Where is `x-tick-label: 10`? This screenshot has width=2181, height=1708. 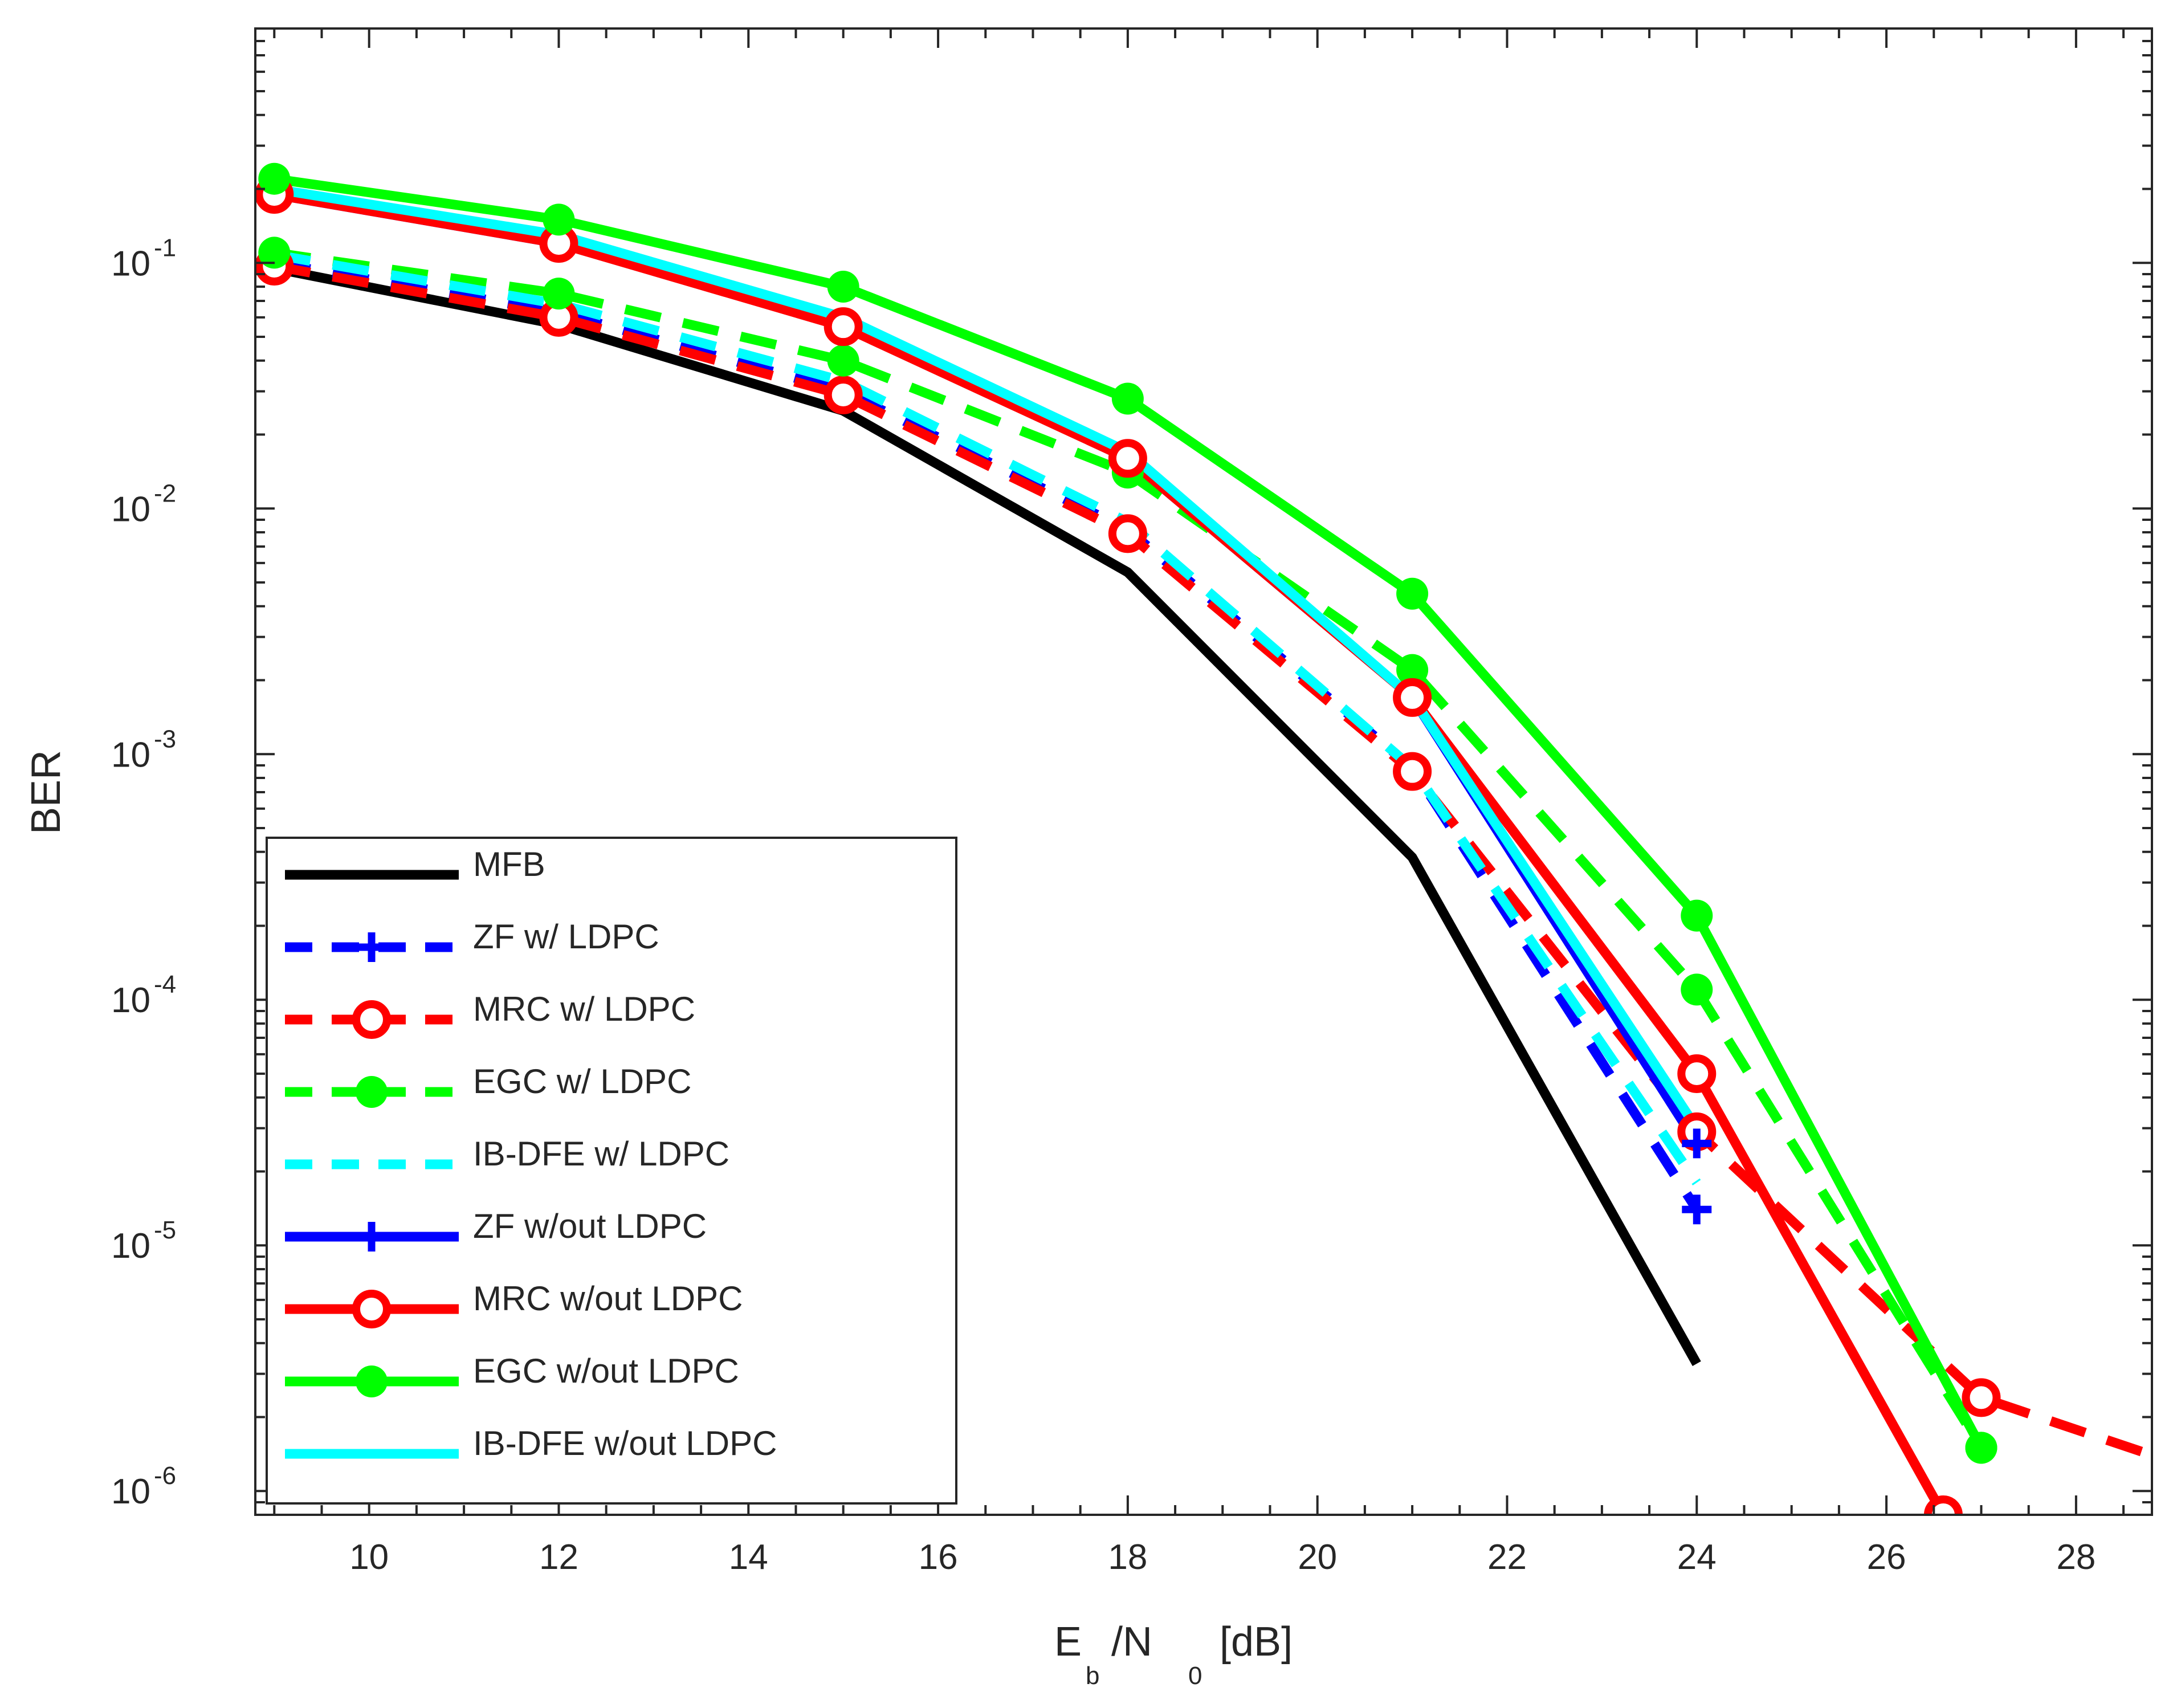 x-tick-label: 10 is located at coordinates (369, 1558).